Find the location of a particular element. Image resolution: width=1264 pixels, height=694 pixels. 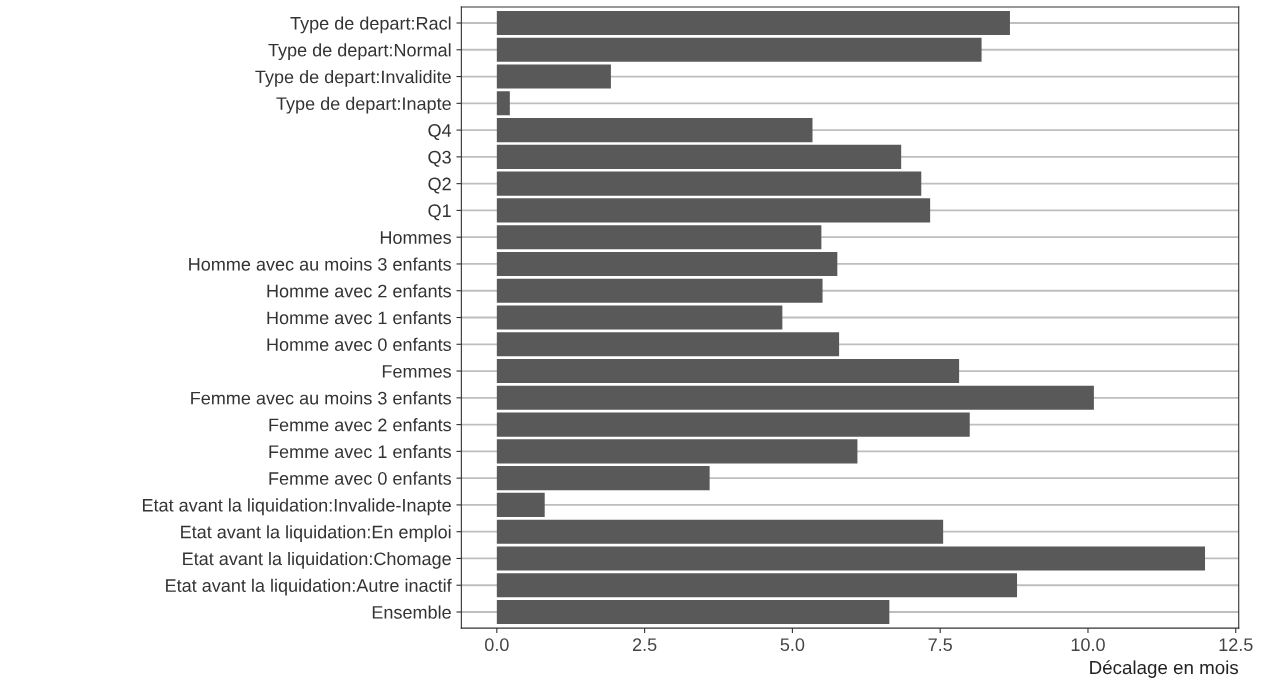

y-tick-label: Homme avec 1 enfants is located at coordinates (359, 317).